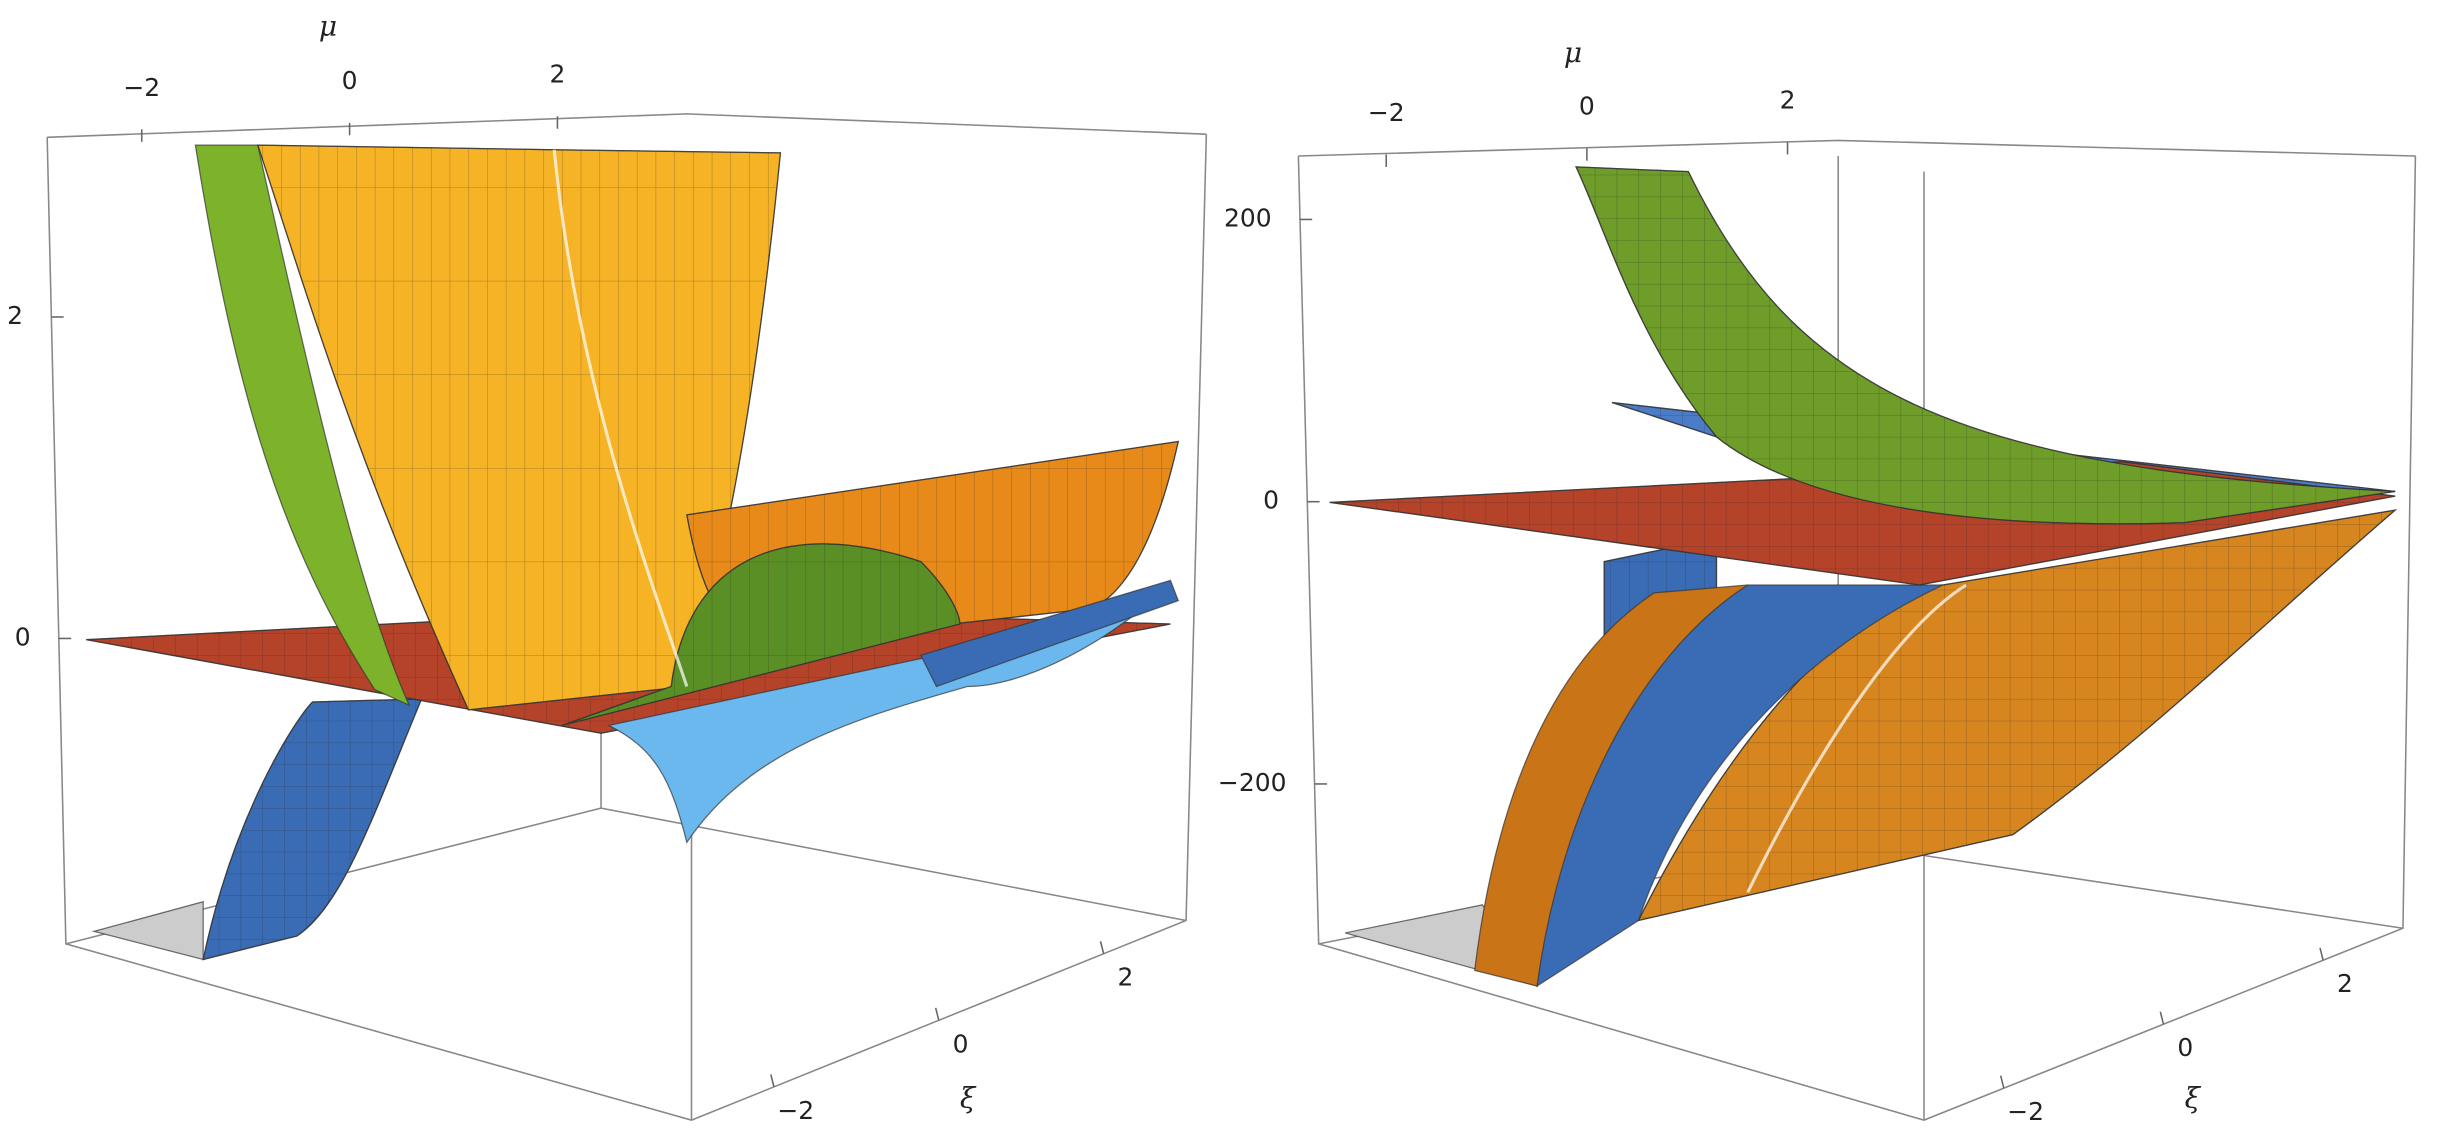  What do you see at coordinates (1248, 217) in the screenshot?
I see `tick-label: 200` at bounding box center [1248, 217].